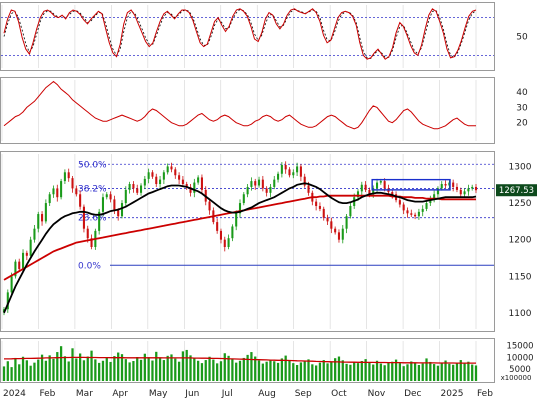 Image resolution: width=537 pixels, height=400 pixels. Describe the element at coordinates (377, 394) in the screenshot. I see `x-tick-label-10: Nov` at that location.